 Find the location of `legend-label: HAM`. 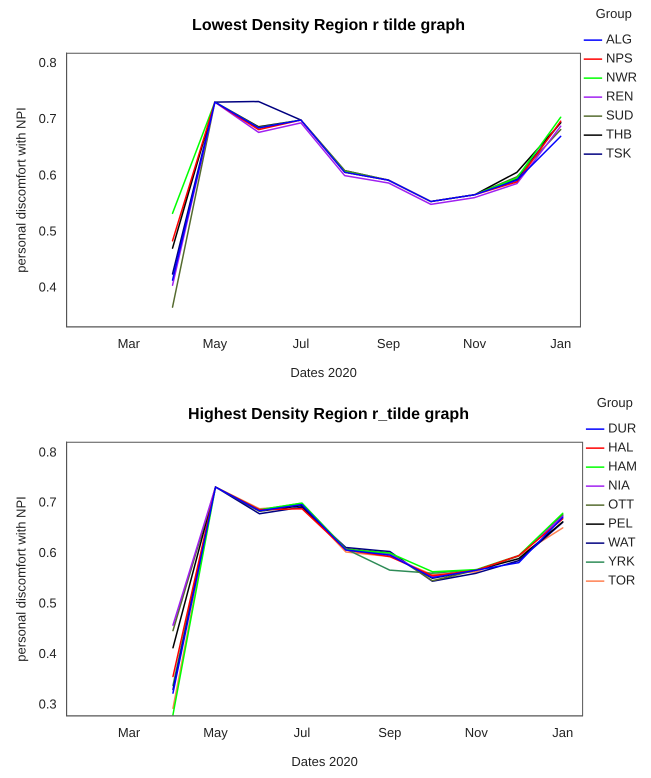

legend-label: HAM is located at coordinates (622, 466).